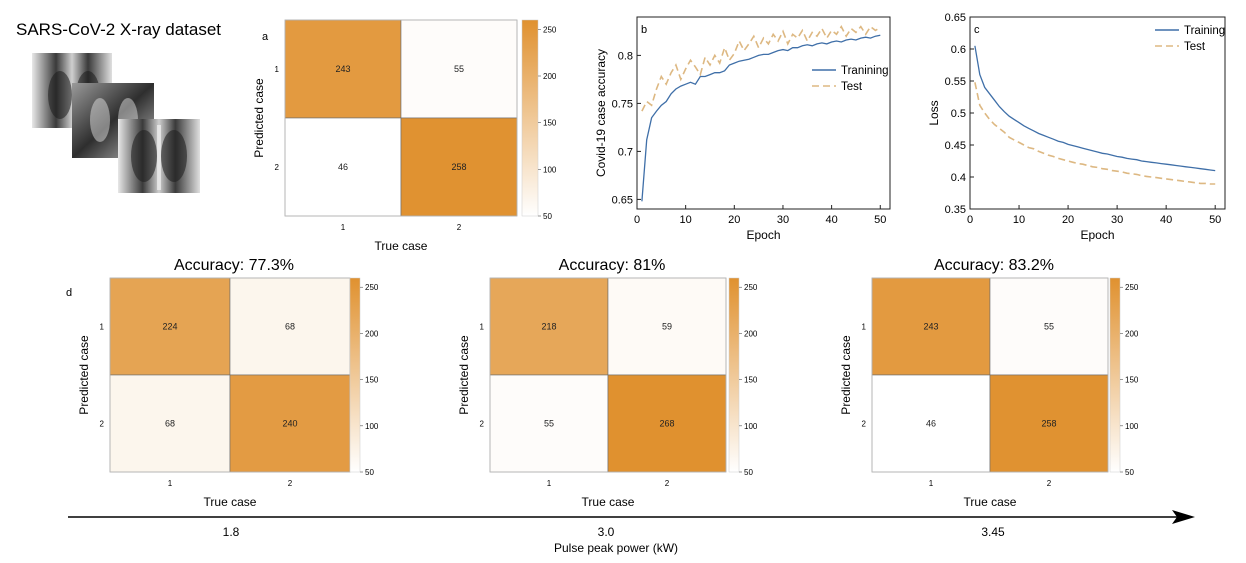 Image resolution: width=1246 pixels, height=563 pixels. Describe the element at coordinates (958, 50) in the screenshot. I see `ytick-c-5: 0.6` at that location.